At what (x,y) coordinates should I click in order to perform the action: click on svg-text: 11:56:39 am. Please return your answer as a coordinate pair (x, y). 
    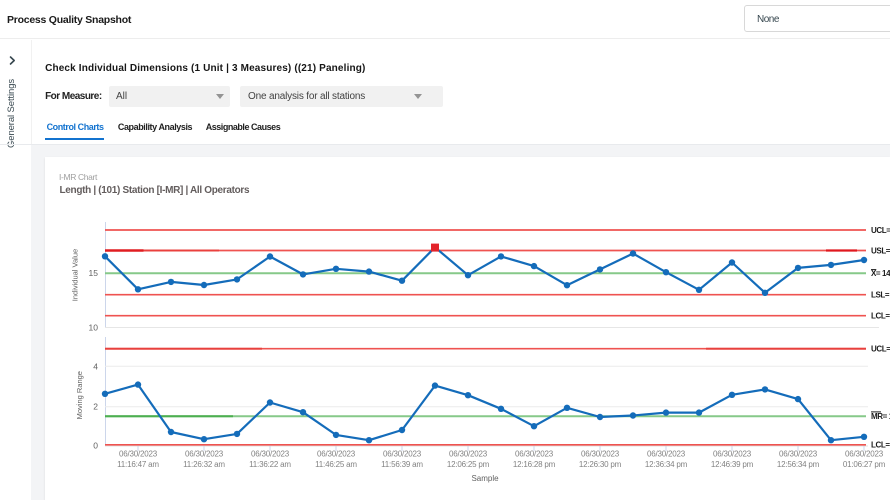
    Looking at the image, I should click on (402, 464).